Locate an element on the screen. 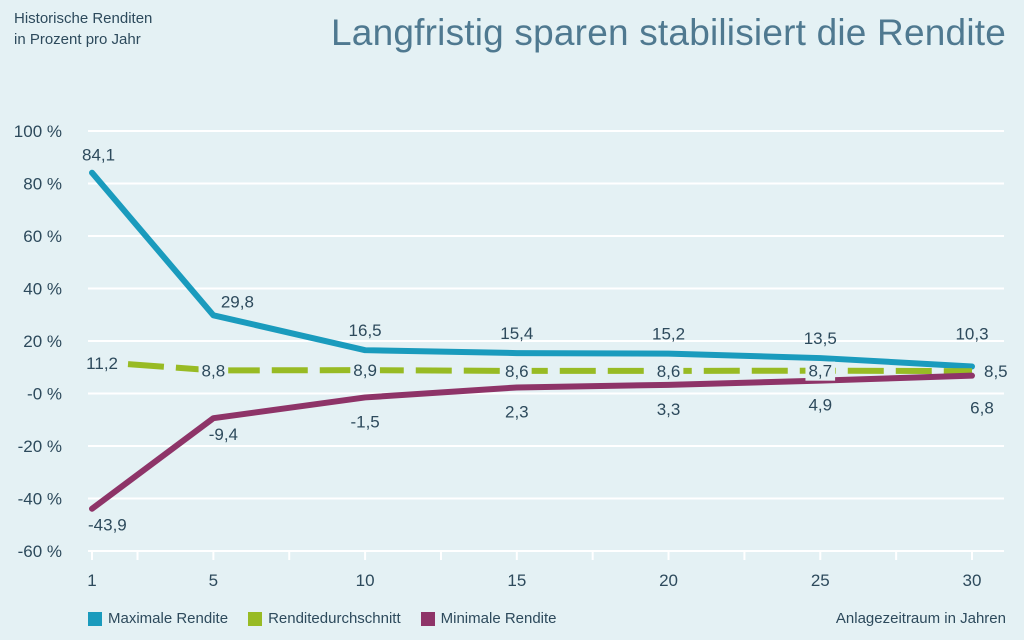 The width and height of the screenshot is (1024, 640). data-label-avg: 8,5 is located at coordinates (996, 372).